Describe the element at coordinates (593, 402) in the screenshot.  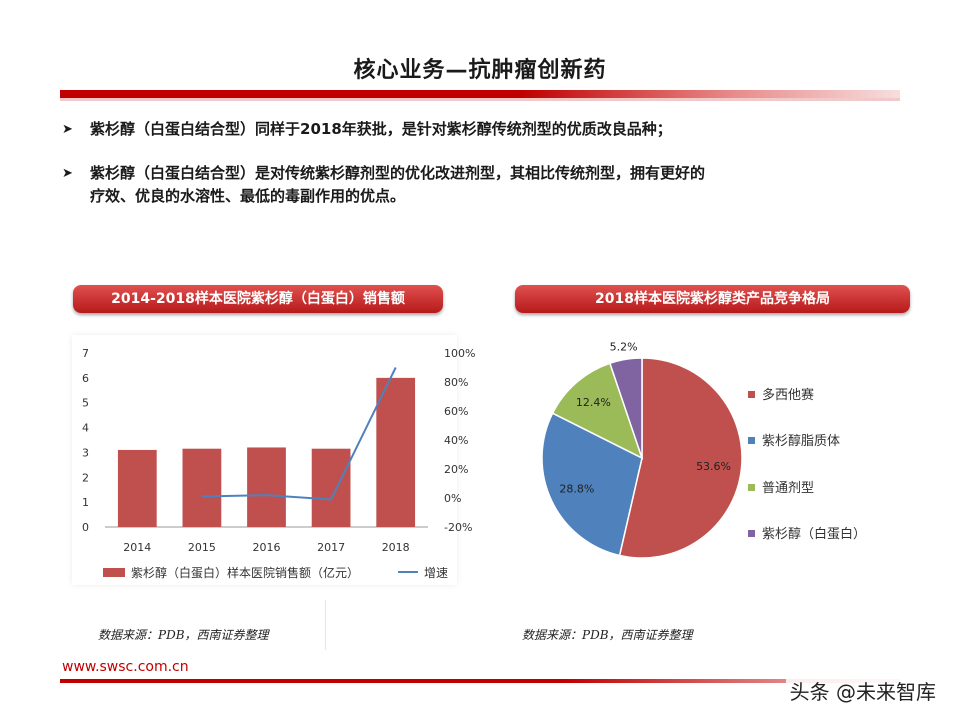
I see `pie-data-label: 12.4%` at that location.